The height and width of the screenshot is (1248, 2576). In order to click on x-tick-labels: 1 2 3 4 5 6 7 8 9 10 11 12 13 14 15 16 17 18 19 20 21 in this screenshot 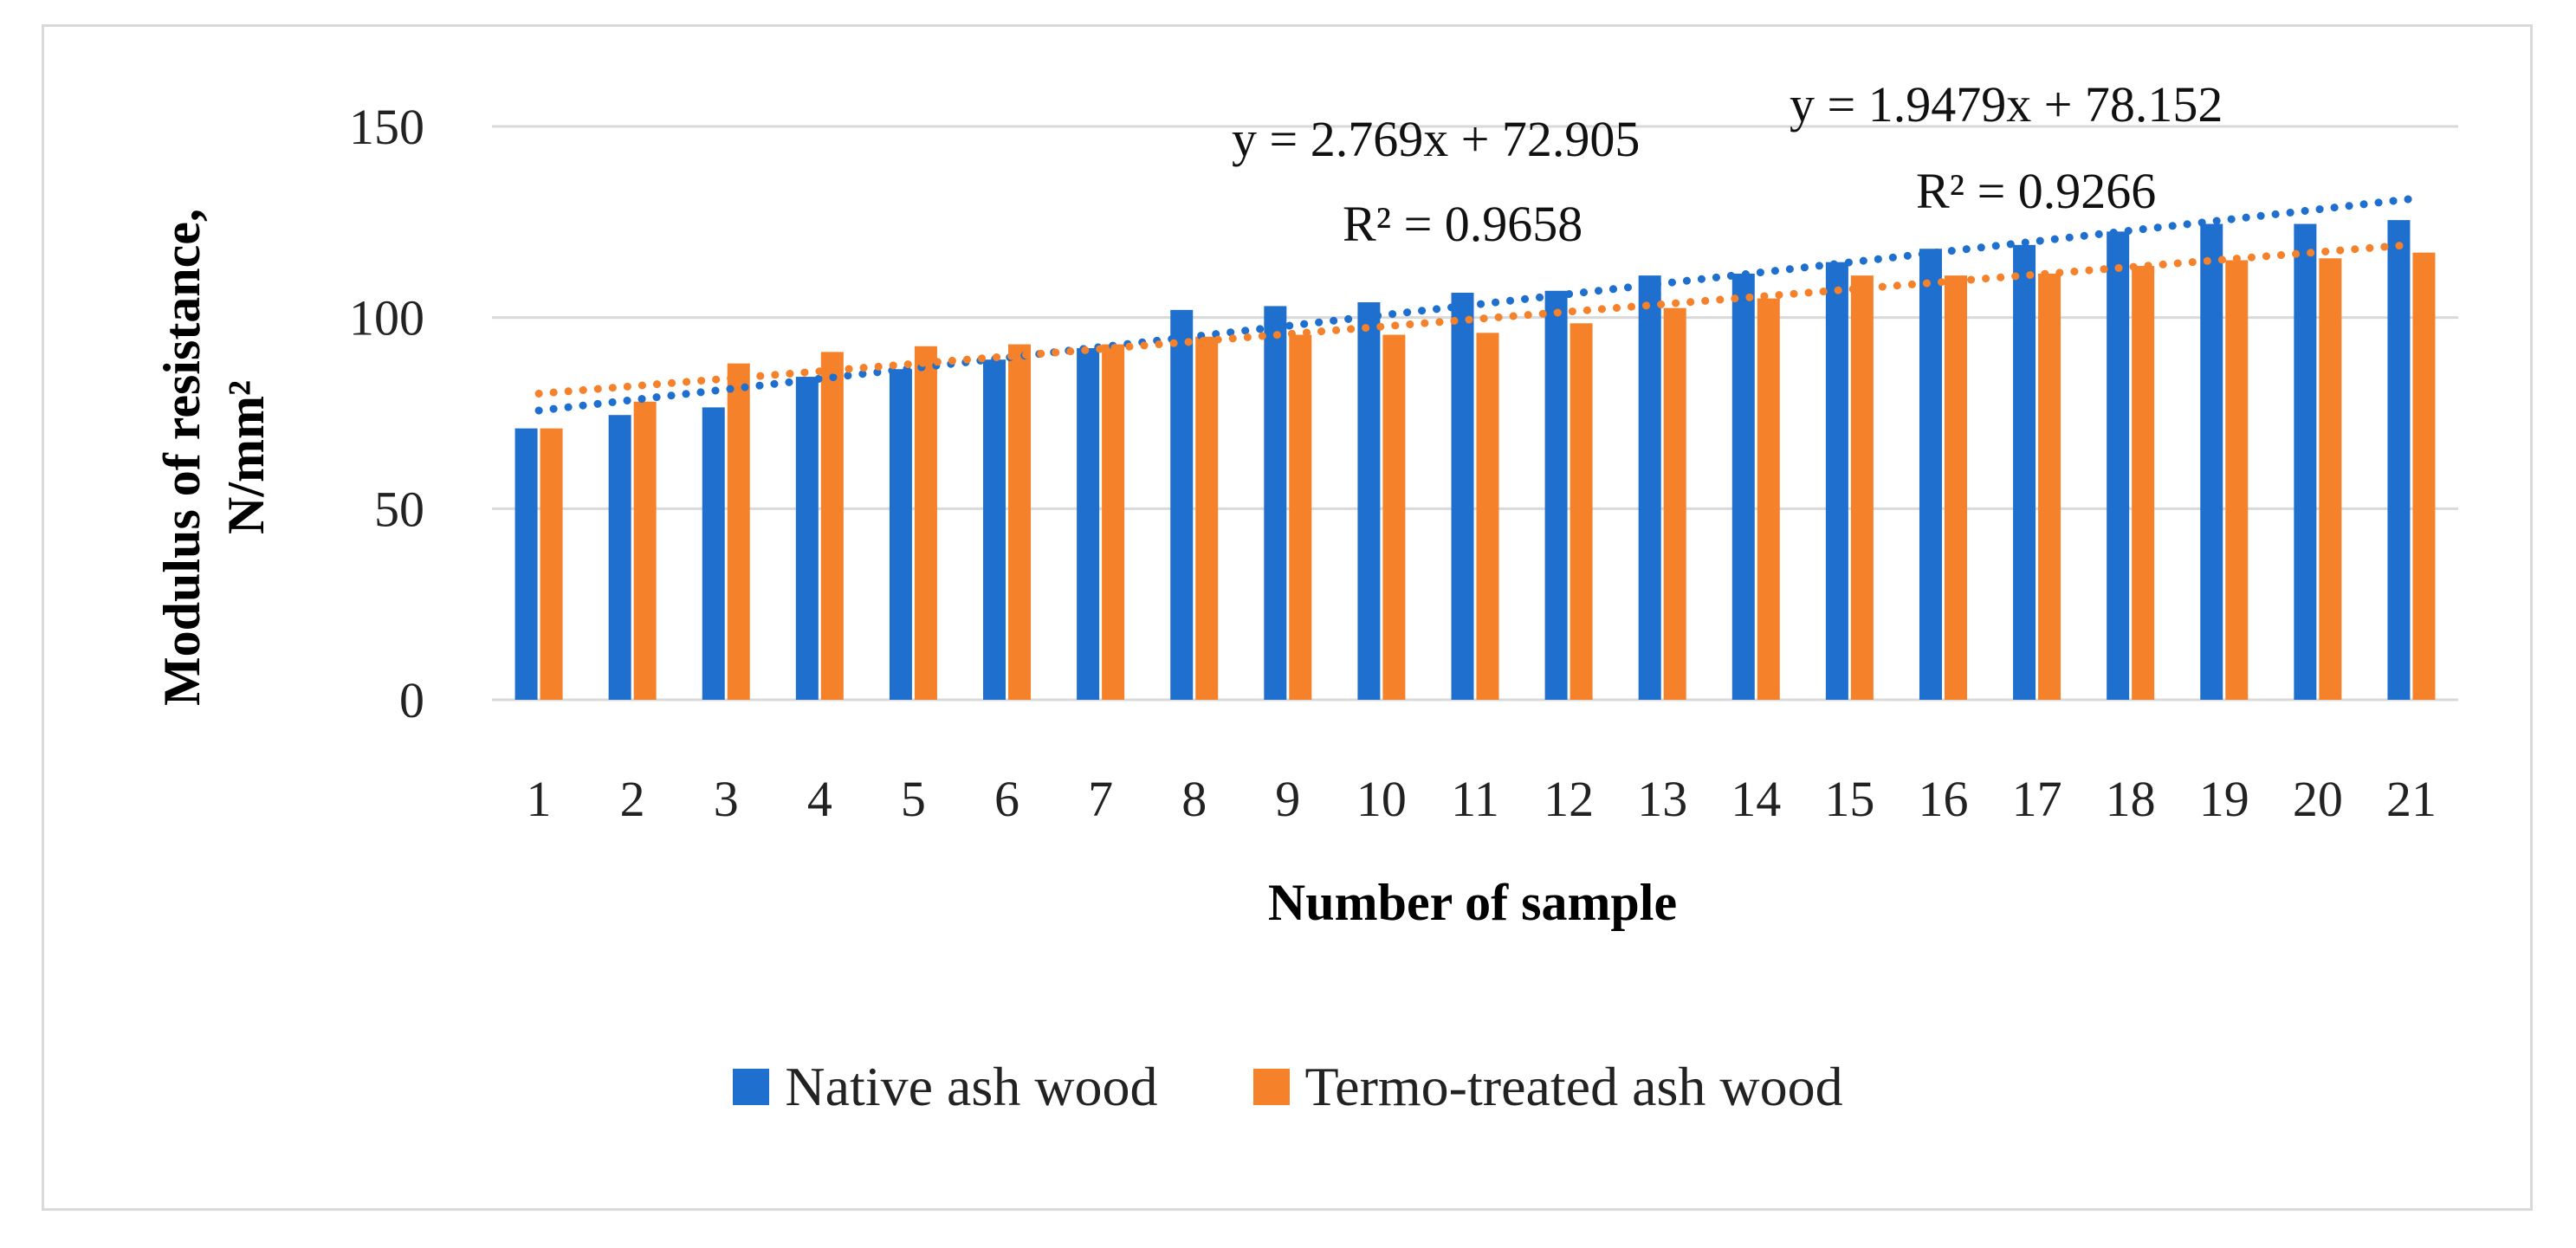, I will do `click(1482, 799)`.